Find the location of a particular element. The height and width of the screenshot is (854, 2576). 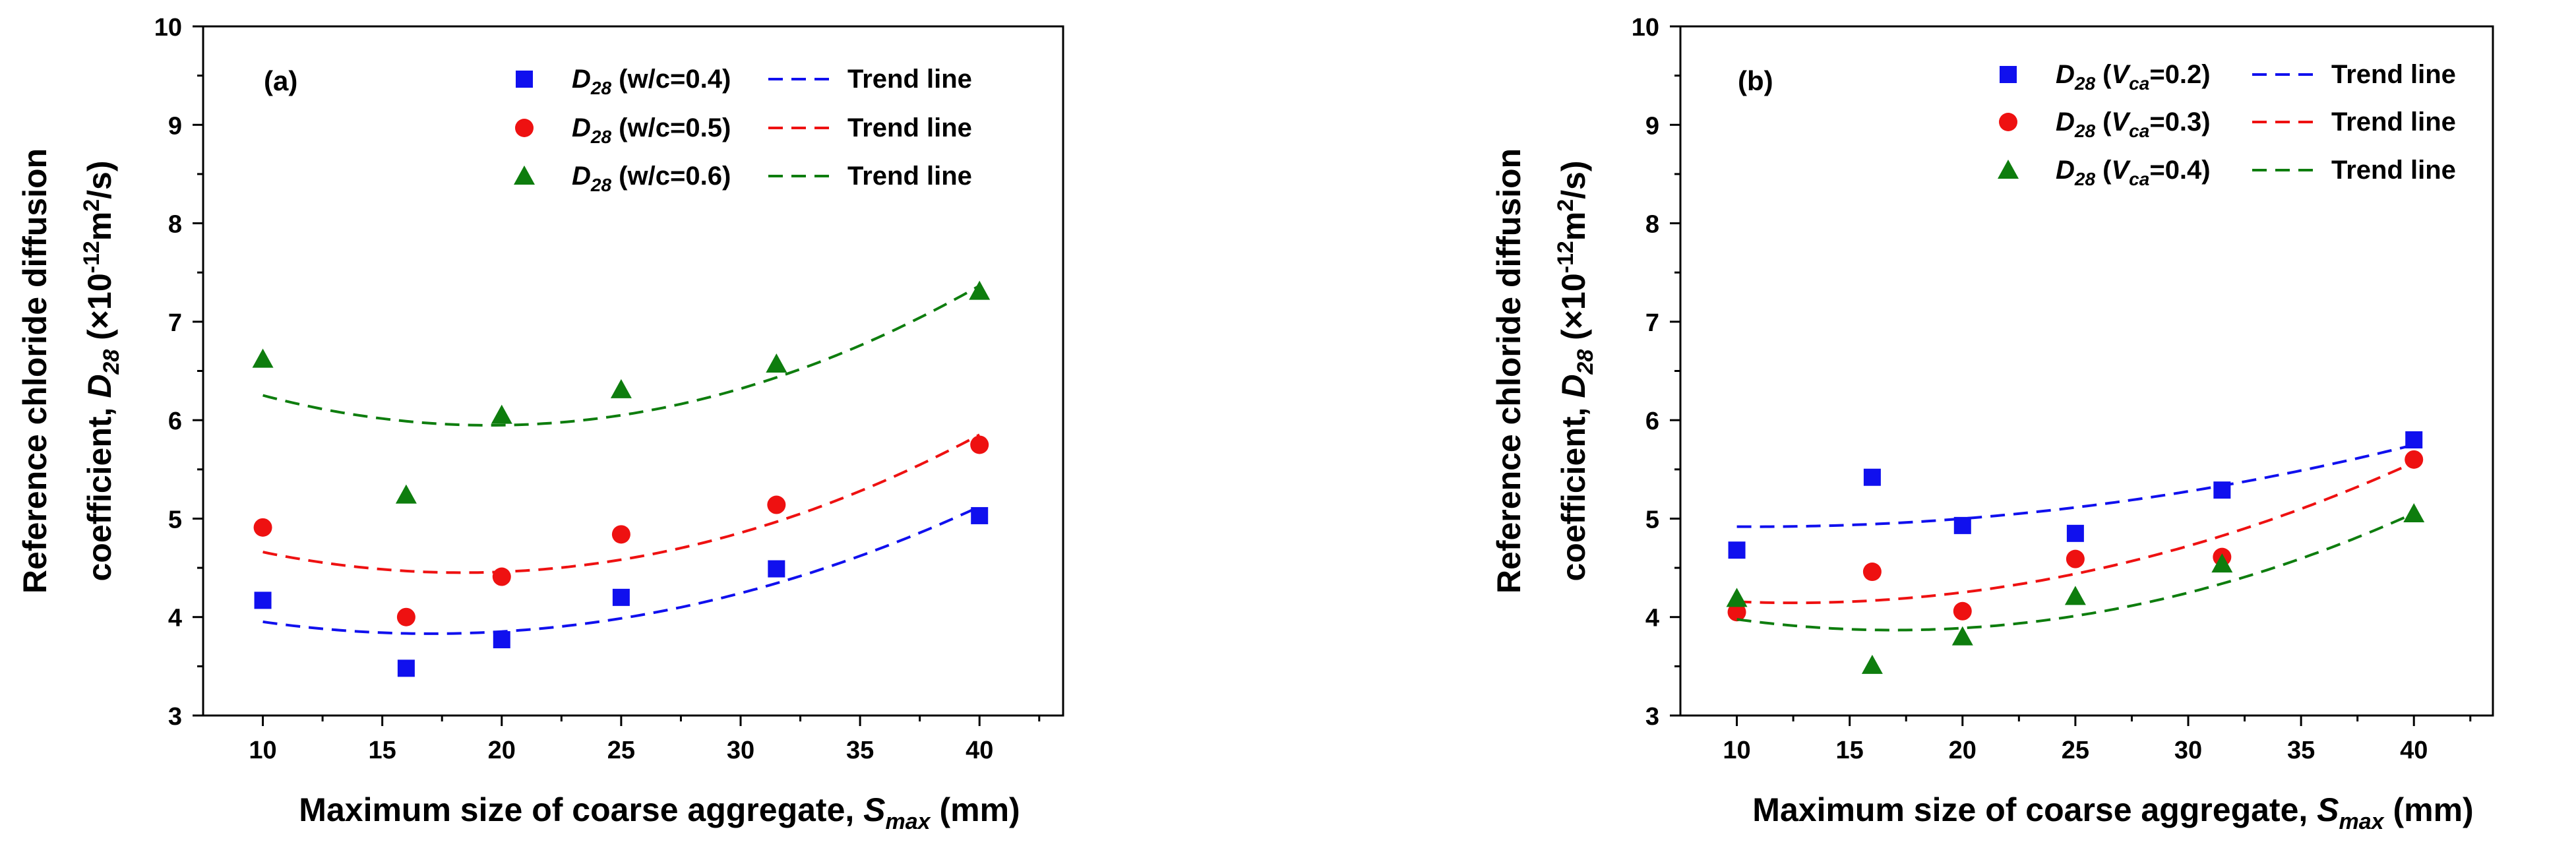

x-tick-label: 20 is located at coordinates (502, 751).